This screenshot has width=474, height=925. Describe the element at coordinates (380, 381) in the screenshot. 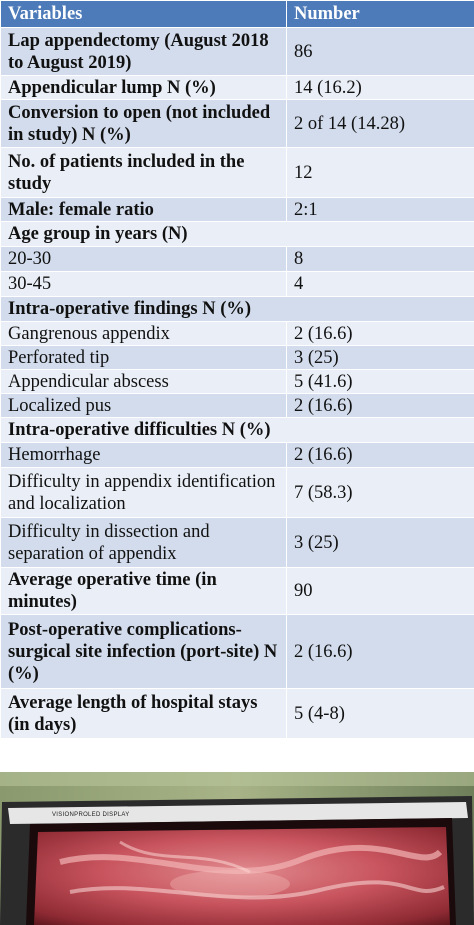

I see `row-value-cell: 5 (41.6)` at that location.